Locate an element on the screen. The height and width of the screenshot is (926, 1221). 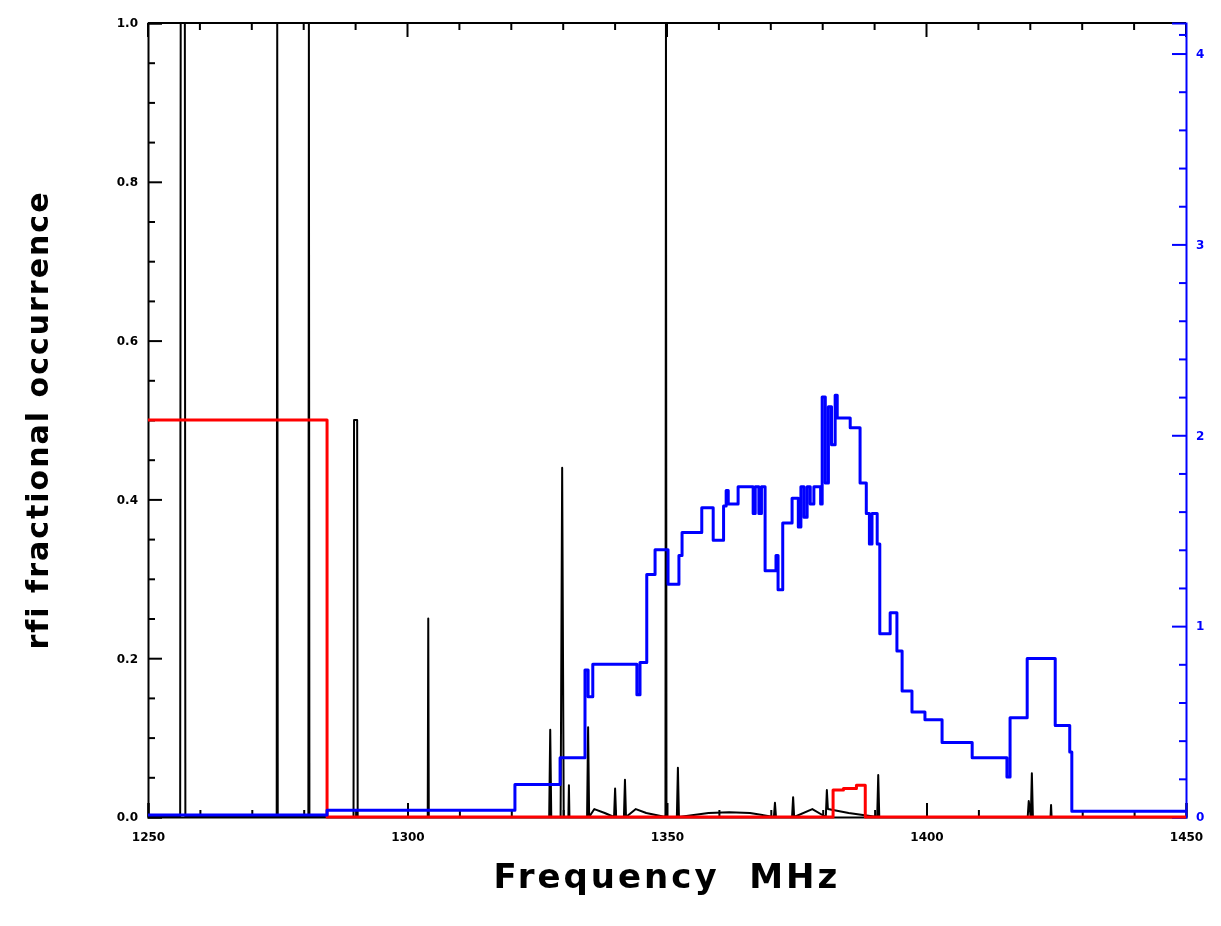
y-tick-label: 0.6 is located at coordinates (127, 340).